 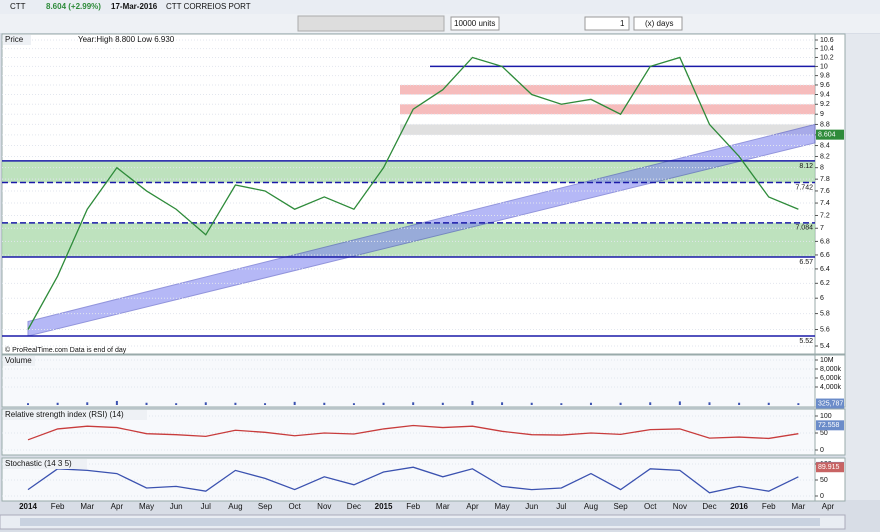 I want to click on panel-title: Volume, so click(x=18, y=360).